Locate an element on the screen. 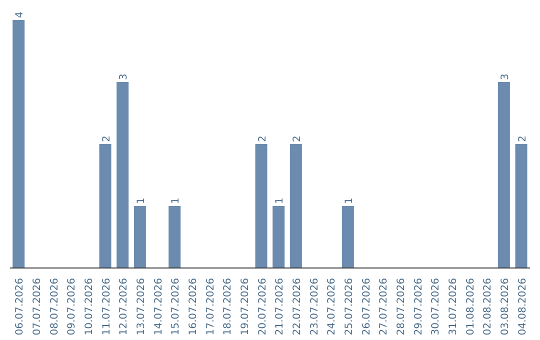 The height and width of the screenshot is (340, 540). x-tick-label: 31.07.2026 is located at coordinates (453, 307).